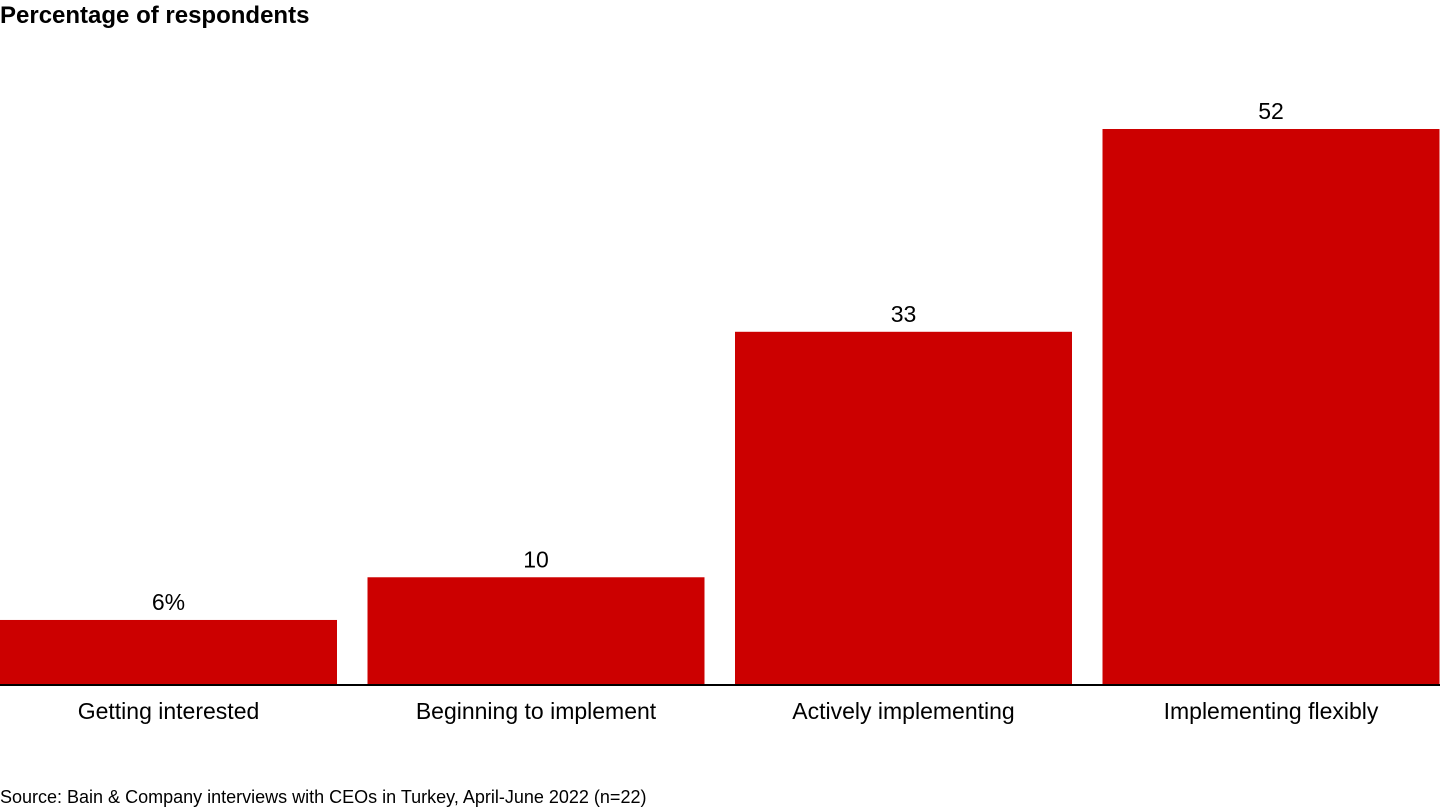 Image resolution: width=1440 pixels, height=810 pixels. Describe the element at coordinates (1271, 111) in the screenshot. I see `bar-value-label-3: 52` at that location.